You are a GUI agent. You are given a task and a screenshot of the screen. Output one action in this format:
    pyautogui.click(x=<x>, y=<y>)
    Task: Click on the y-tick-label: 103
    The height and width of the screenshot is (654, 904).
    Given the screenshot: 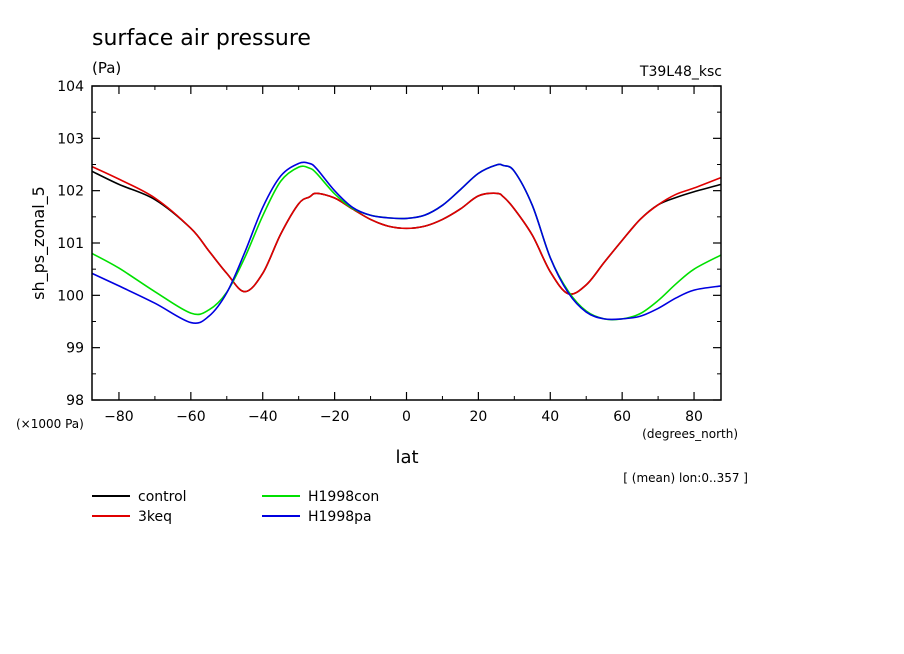 What is the action you would take?
    pyautogui.click(x=70, y=139)
    